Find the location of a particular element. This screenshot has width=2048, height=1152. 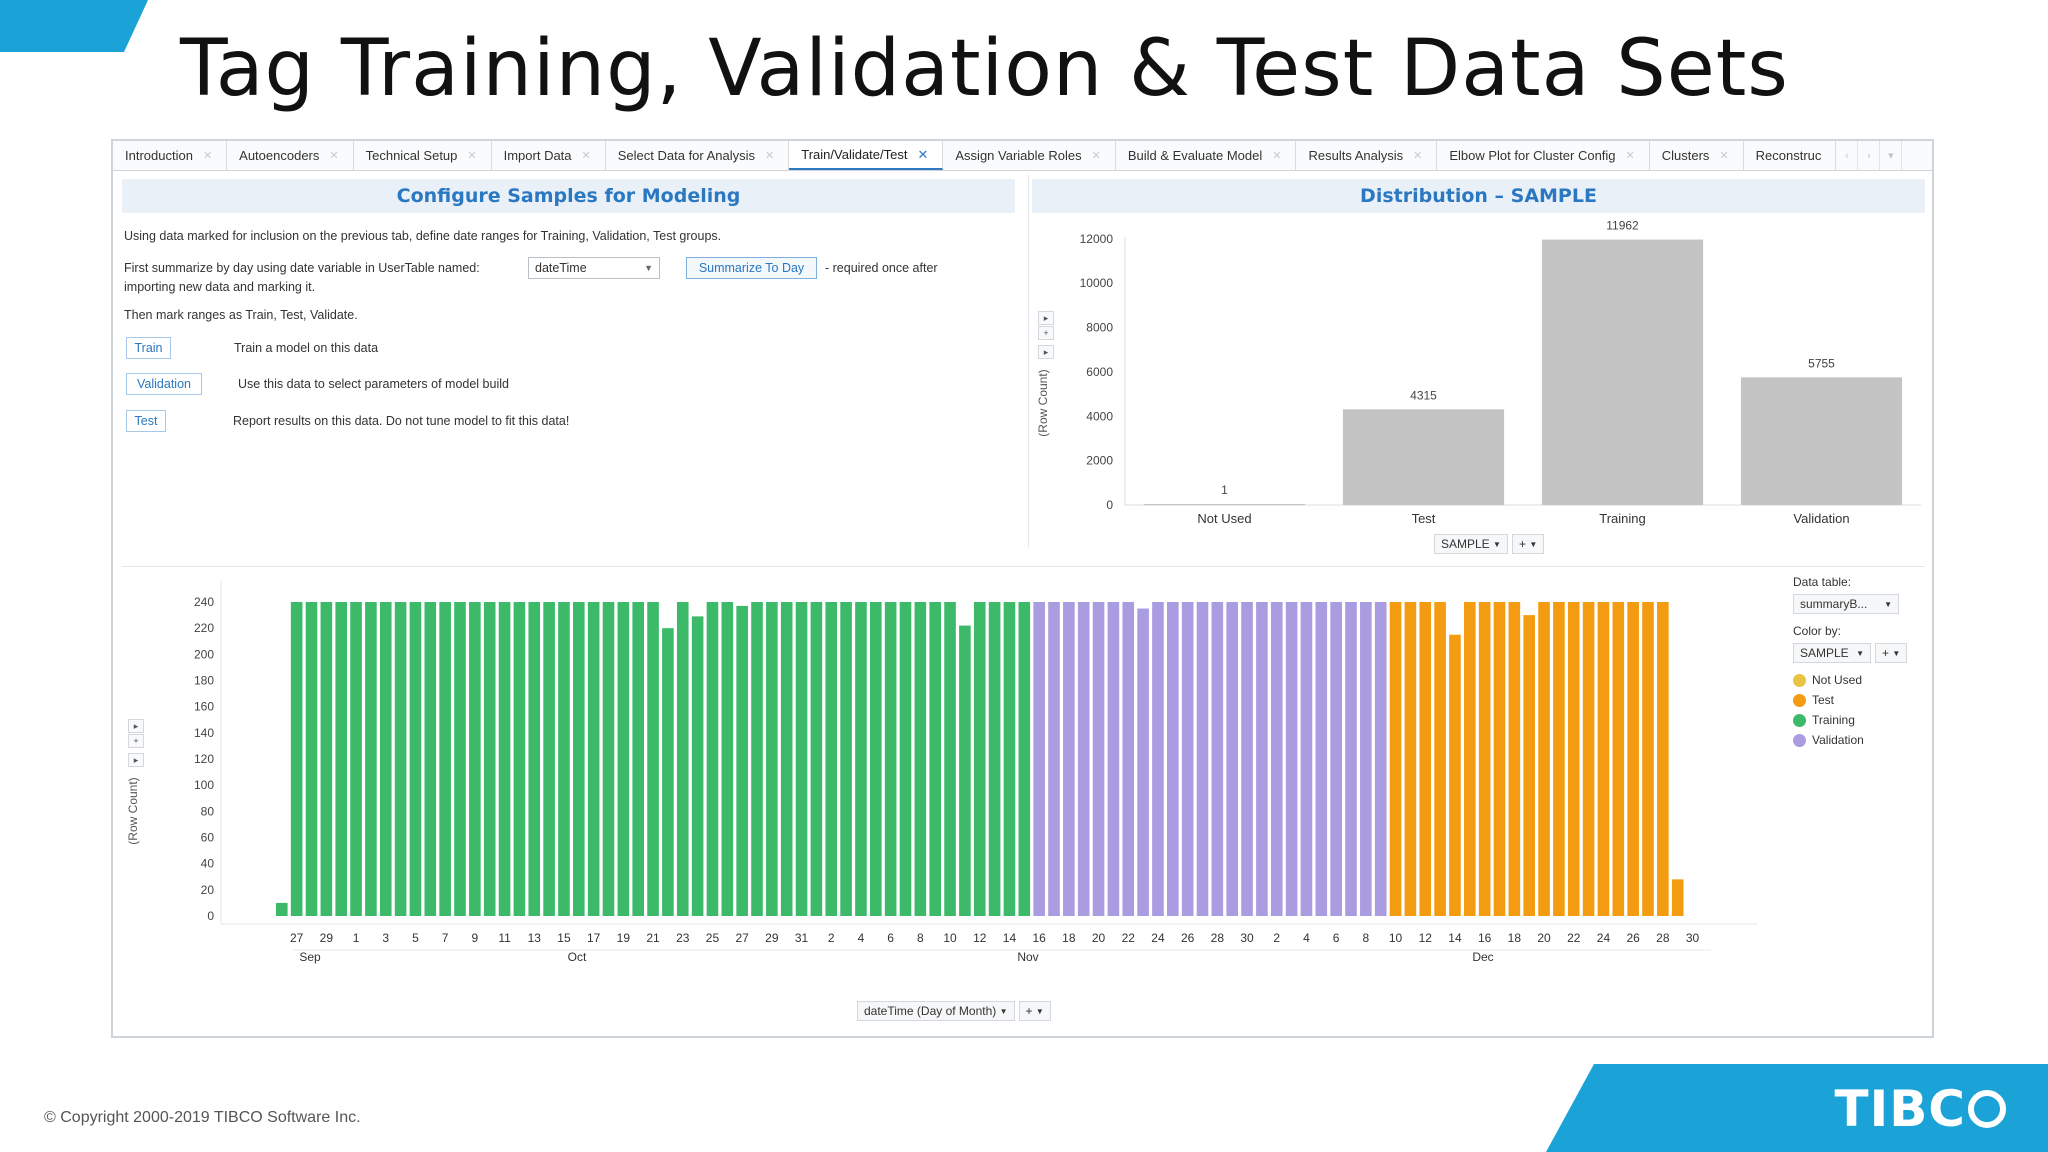

legend-item-validation: Validation is located at coordinates (1850, 740).